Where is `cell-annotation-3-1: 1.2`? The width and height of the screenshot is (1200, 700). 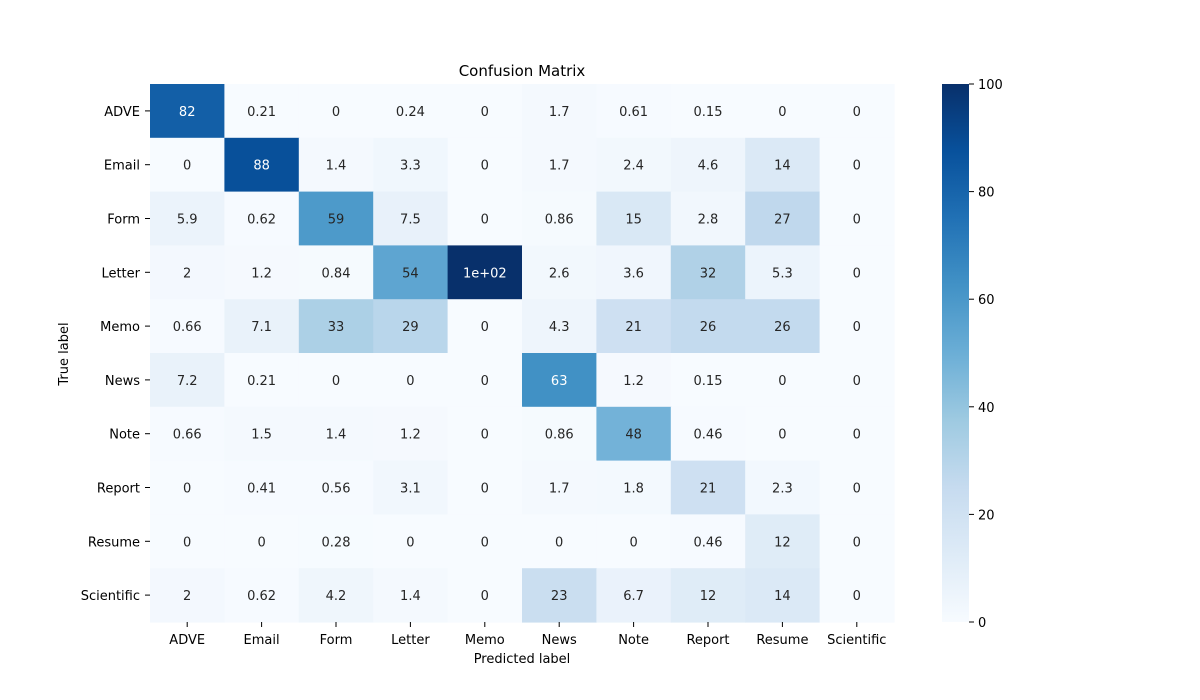 cell-annotation-3-1: 1.2 is located at coordinates (261, 273).